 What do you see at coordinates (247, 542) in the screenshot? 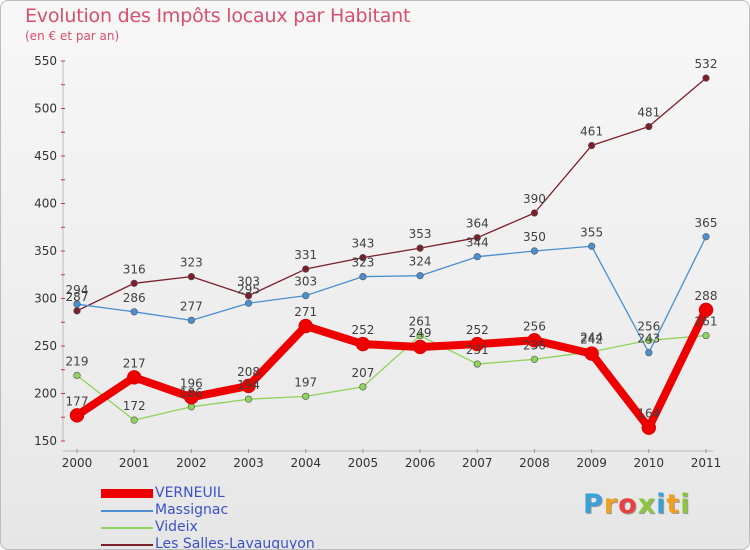
I see `legend-item: Les Salles-Lavauguyon` at bounding box center [247, 542].